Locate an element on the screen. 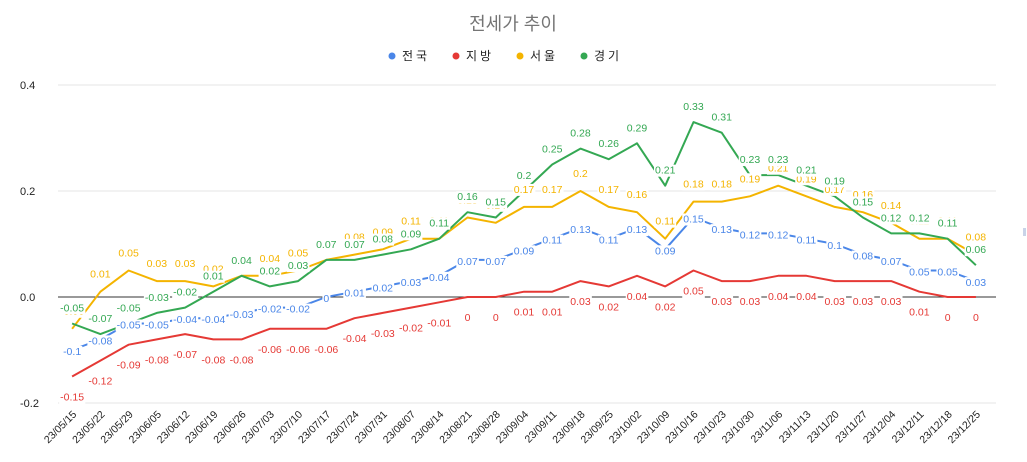 This screenshot has height=462, width=1027. data-label-23-12-04: 0.12 is located at coordinates (891, 218).